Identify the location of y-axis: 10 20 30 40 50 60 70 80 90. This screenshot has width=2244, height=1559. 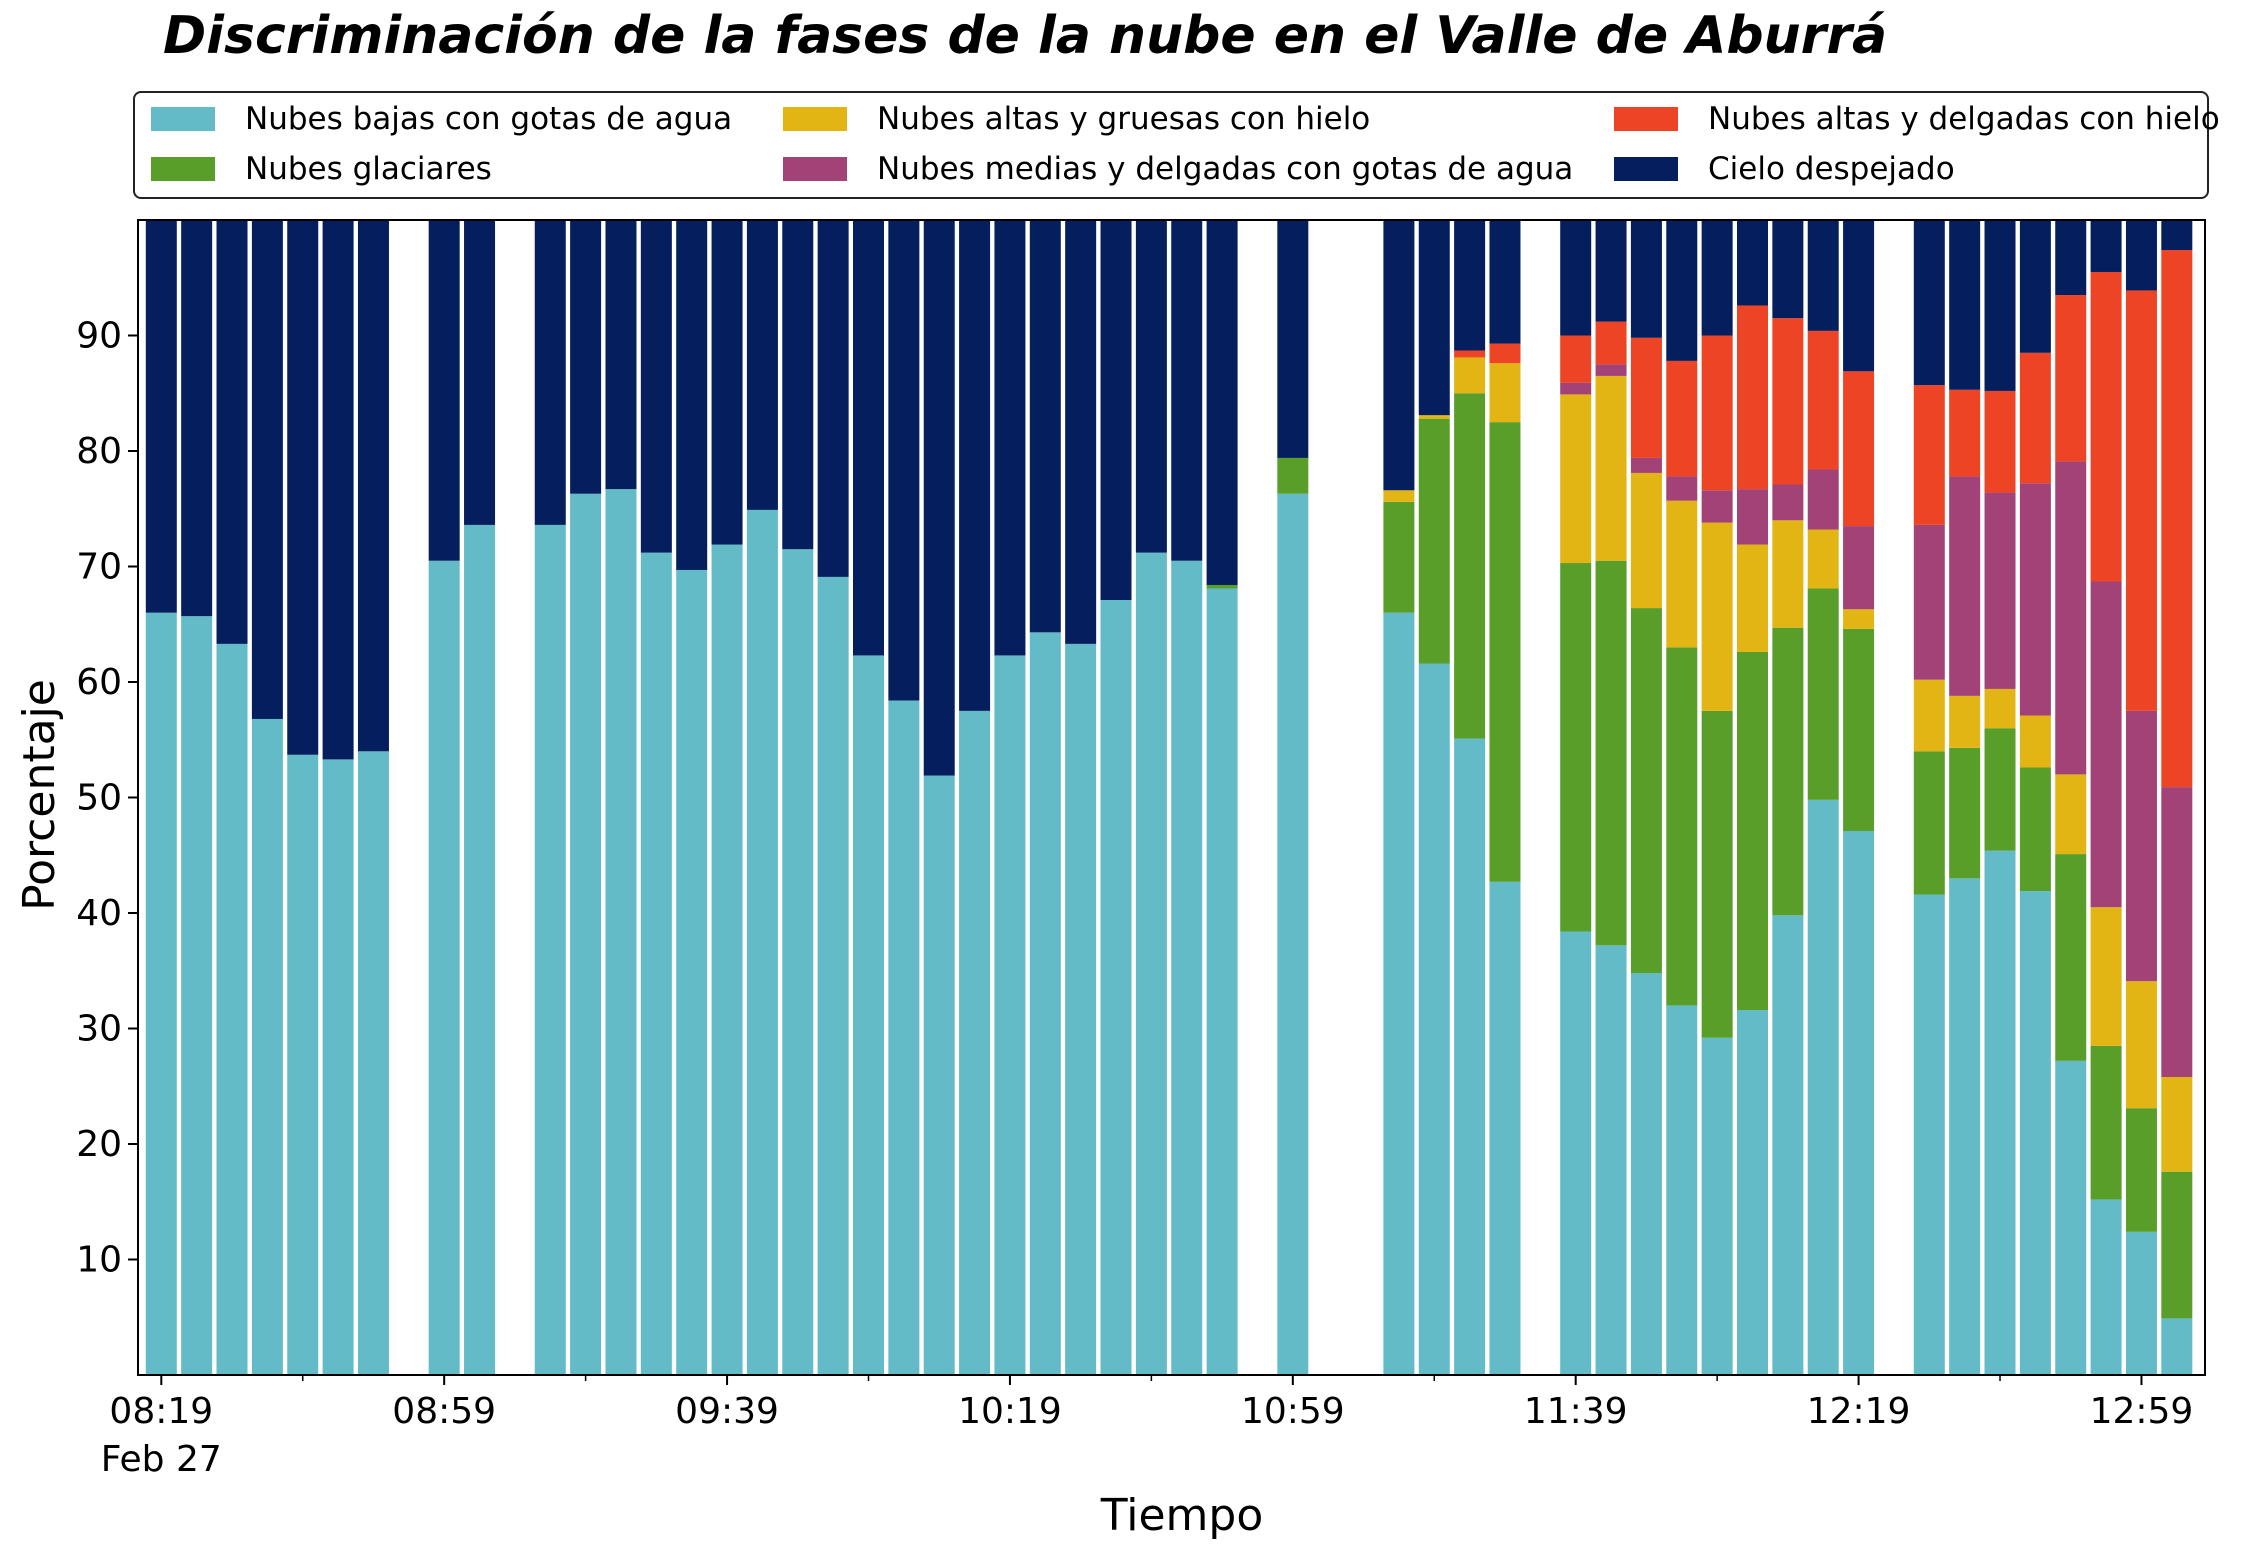
(107, 798).